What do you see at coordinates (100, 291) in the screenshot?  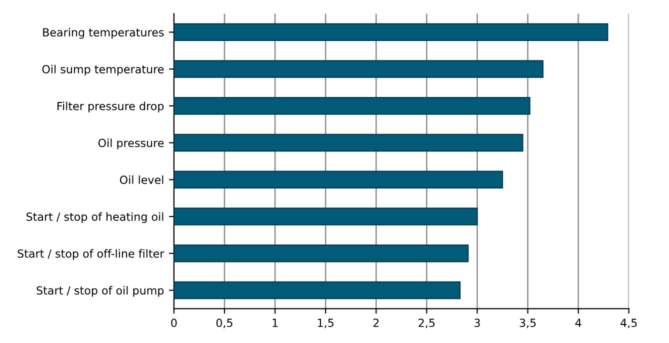 I see `y-tick-label: Start / stop of oil pump` at bounding box center [100, 291].